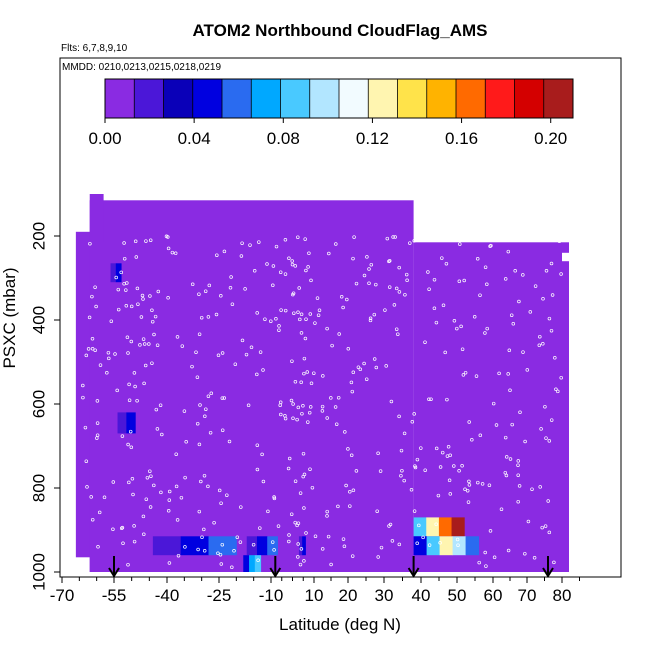 The image size is (650, 650). Describe the element at coordinates (384, 595) in the screenshot. I see `x-tick-label: 30` at that location.